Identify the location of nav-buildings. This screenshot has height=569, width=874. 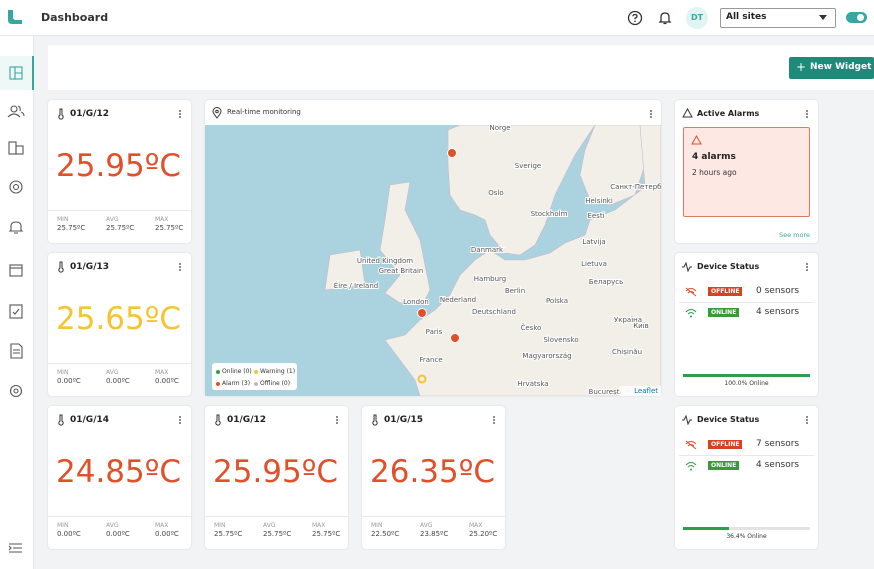
(16, 148).